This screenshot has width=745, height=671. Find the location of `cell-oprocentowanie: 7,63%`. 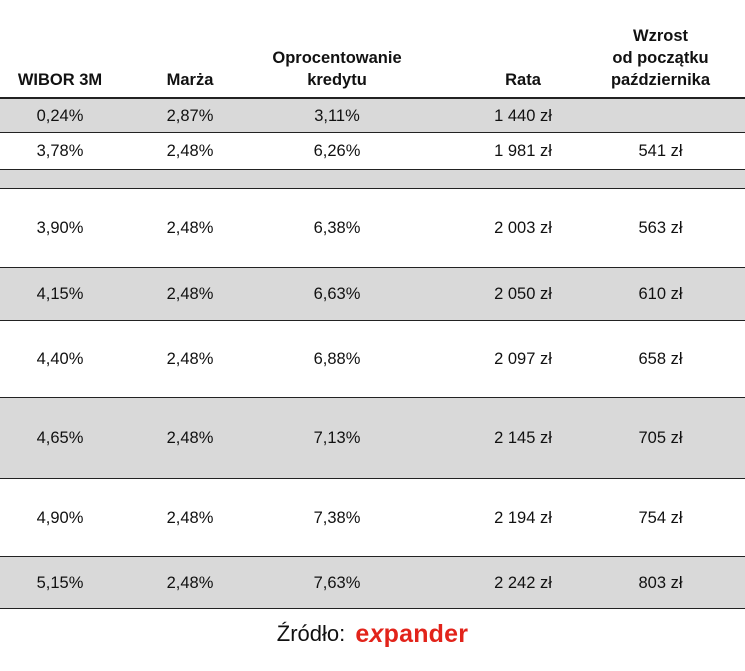

cell-oprocentowanie: 7,63% is located at coordinates (337, 582).